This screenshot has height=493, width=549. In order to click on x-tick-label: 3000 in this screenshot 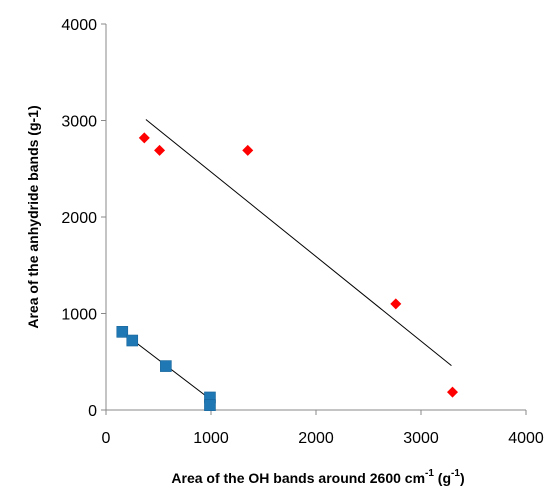, I will do `click(421, 438)`.